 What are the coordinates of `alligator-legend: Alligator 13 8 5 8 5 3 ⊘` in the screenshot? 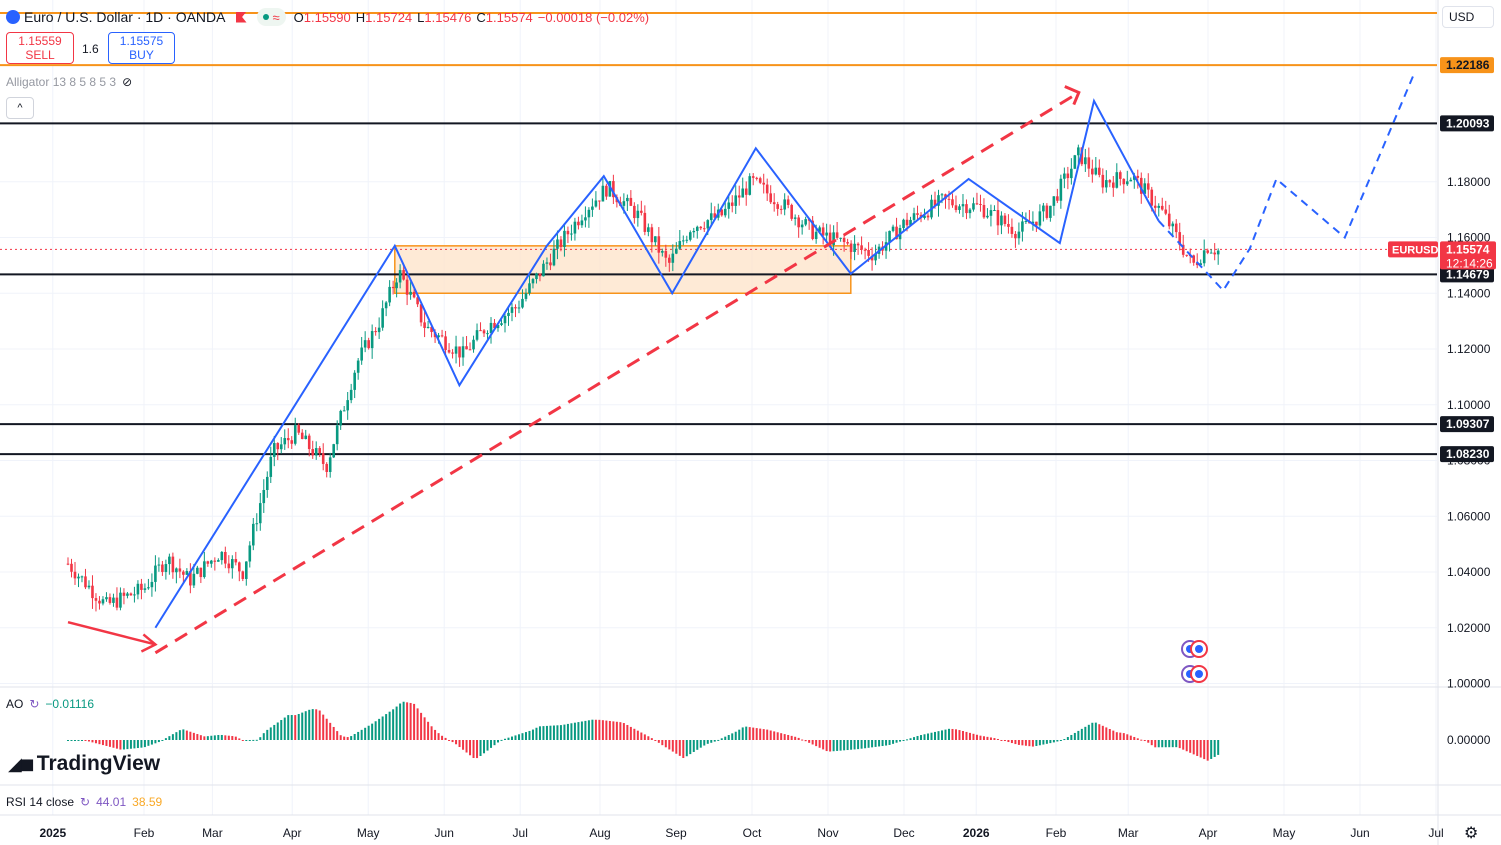 It's located at (69, 82).